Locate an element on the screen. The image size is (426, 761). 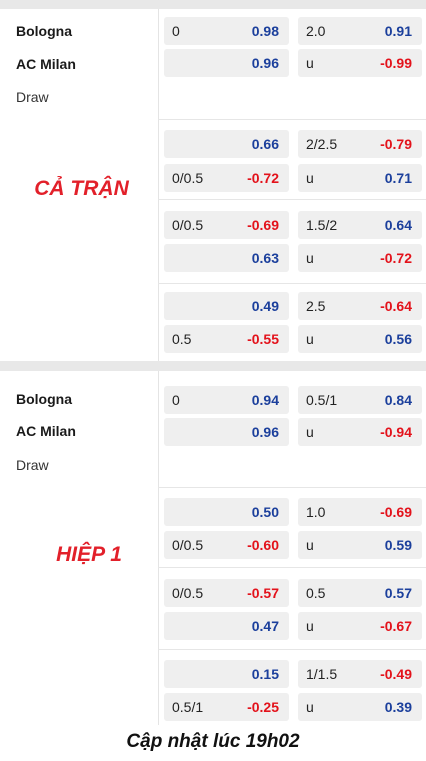
total-line: 0.5/1 is located at coordinates (322, 400).